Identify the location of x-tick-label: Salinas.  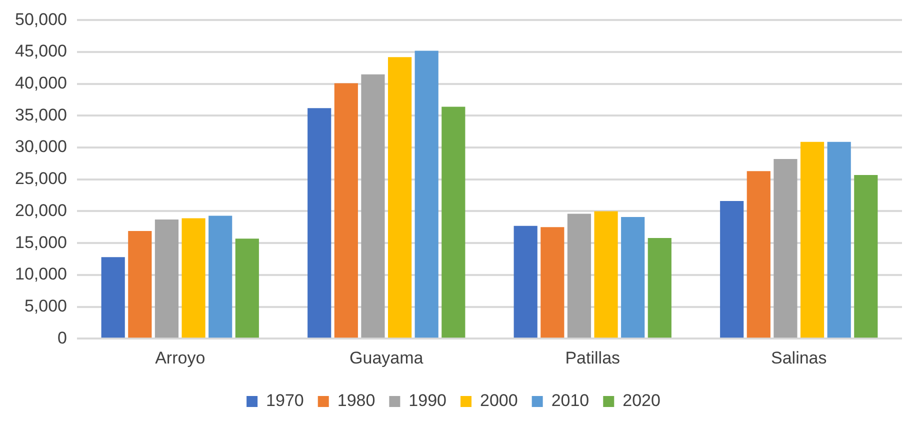
(798, 358).